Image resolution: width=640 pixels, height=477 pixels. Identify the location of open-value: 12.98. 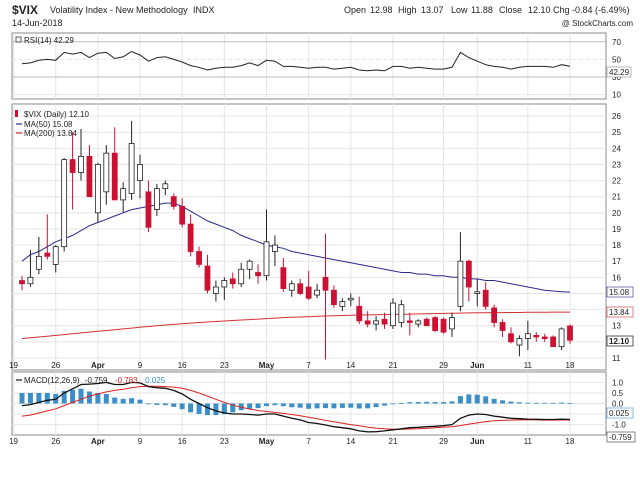
(381, 10).